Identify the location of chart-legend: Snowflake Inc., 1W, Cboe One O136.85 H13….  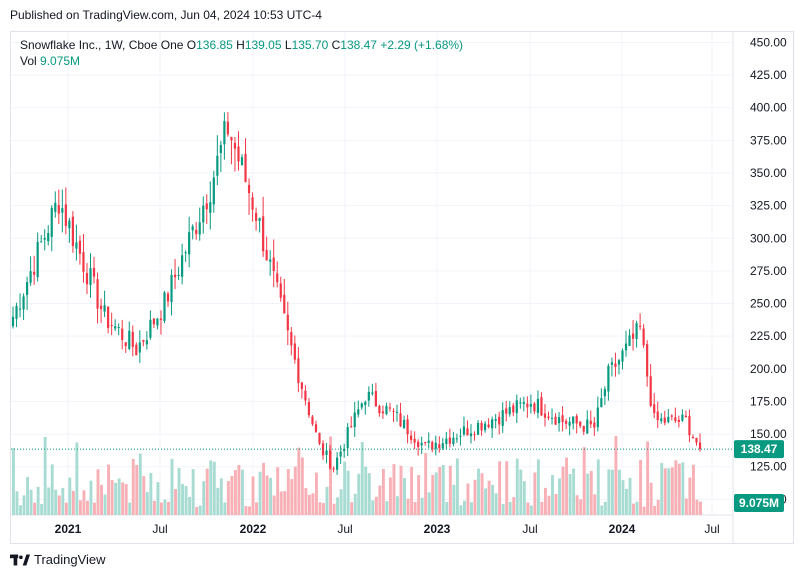
(241, 53).